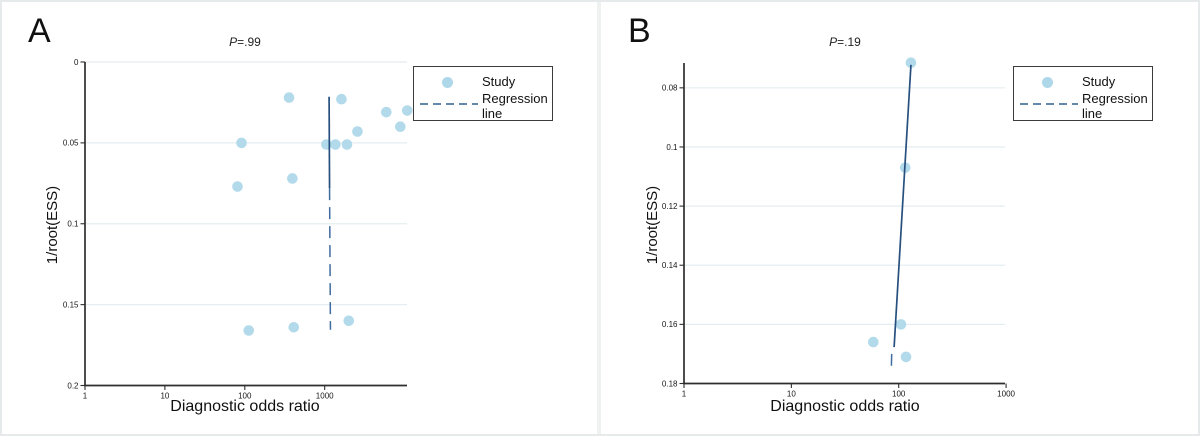  I want to click on panel-divider, so click(599, 218).